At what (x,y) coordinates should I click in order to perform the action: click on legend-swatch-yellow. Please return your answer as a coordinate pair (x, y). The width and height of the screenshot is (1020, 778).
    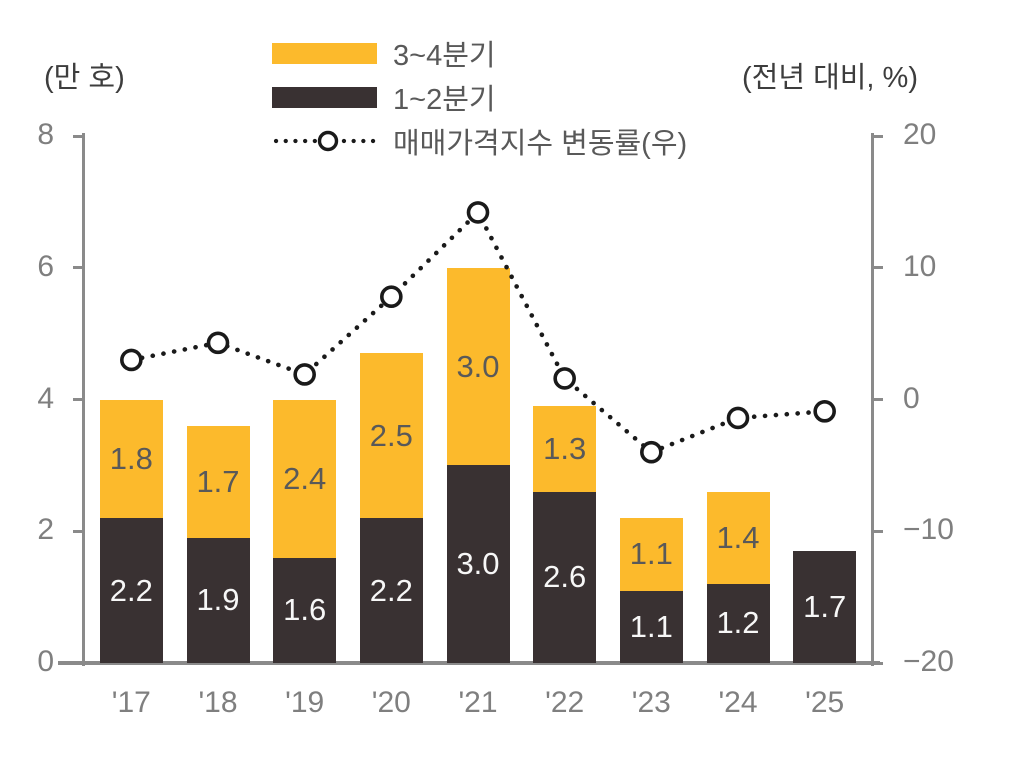
    Looking at the image, I should click on (324, 53).